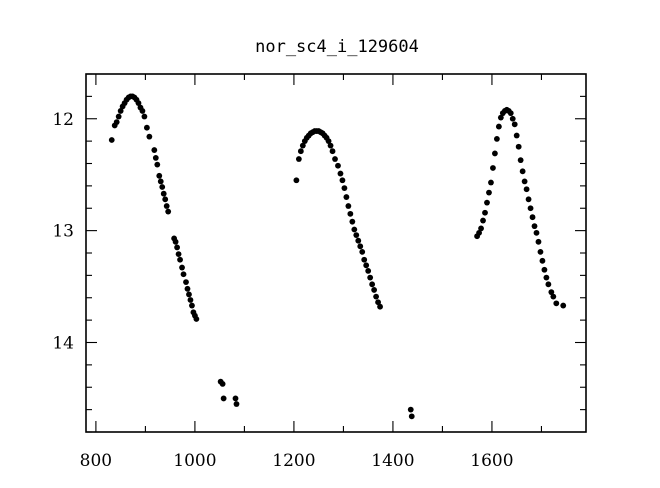 This screenshot has height=488, width=660. Describe the element at coordinates (293, 461) in the screenshot. I see `x-tick-label: 1200` at that location.